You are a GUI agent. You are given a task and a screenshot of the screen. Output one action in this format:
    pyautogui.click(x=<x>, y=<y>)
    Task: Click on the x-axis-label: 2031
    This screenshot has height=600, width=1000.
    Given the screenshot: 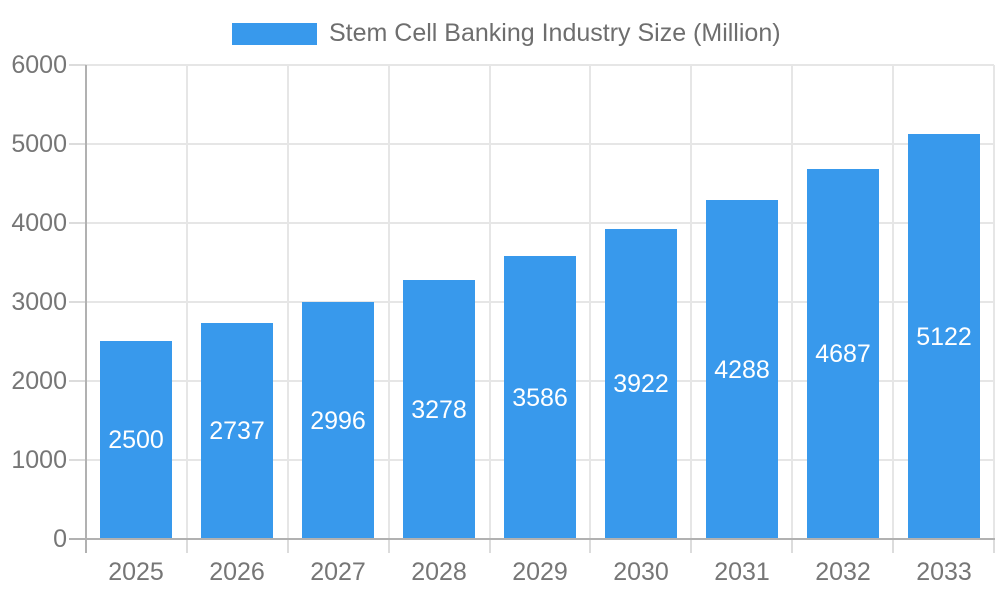 What is the action you would take?
    pyautogui.click(x=742, y=572)
    